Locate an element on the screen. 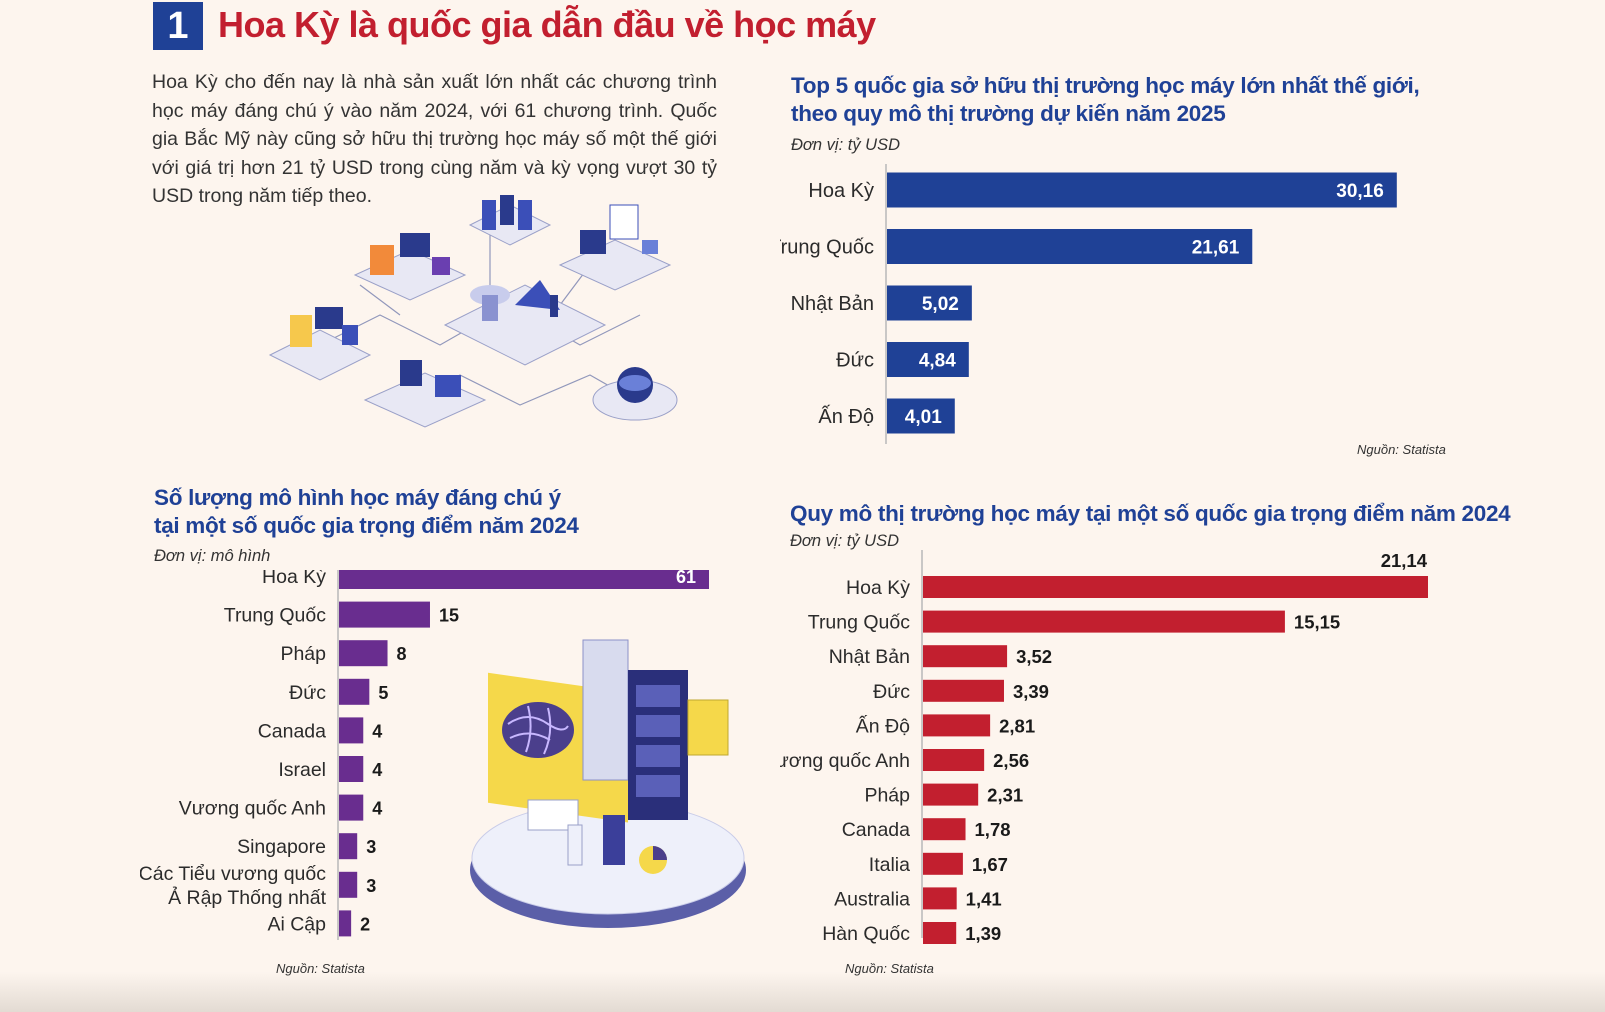 The width and height of the screenshot is (1605, 1012). models-value-label: 2 is located at coordinates (365, 924).